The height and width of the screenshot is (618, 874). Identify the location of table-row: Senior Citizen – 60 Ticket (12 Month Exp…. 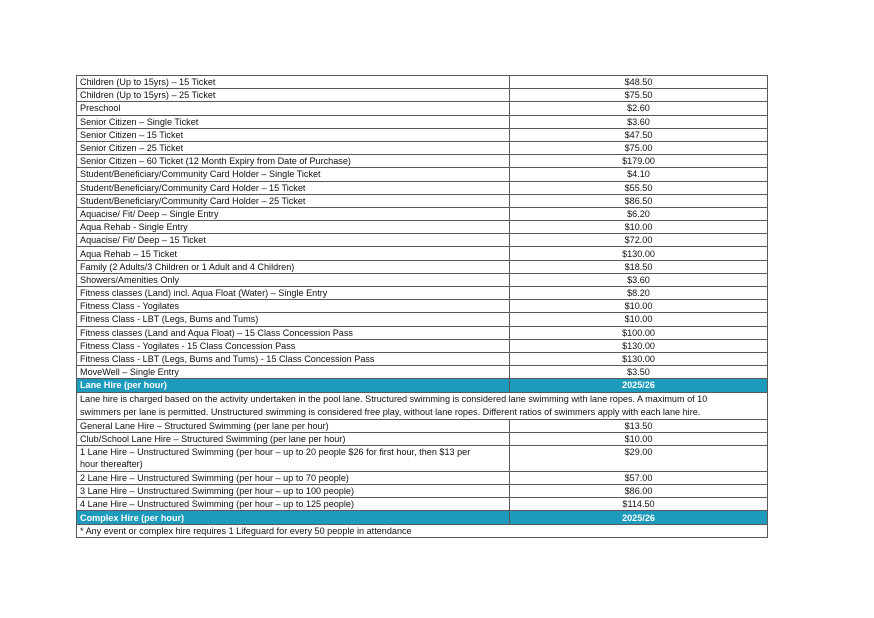
(422, 161).